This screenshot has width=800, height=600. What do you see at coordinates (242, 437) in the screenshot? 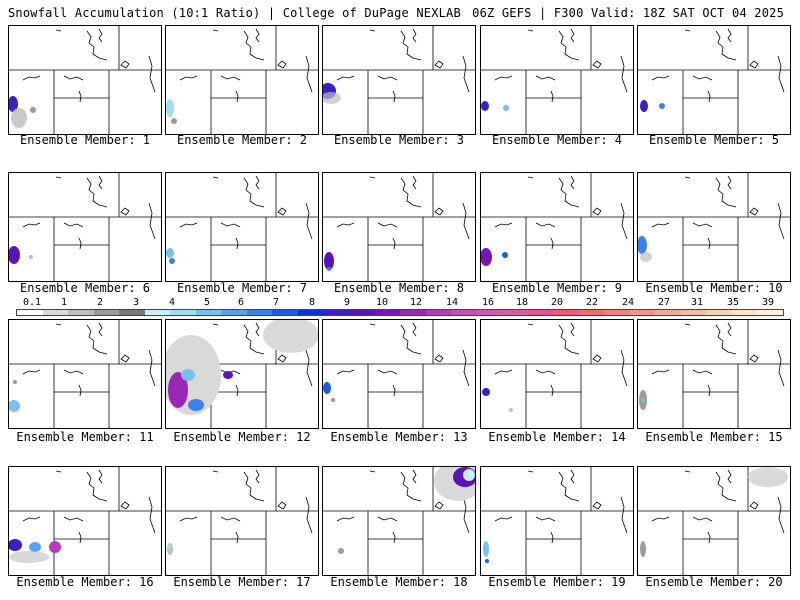
I see `member-label-12: Ensemble Member: 12` at bounding box center [242, 437].